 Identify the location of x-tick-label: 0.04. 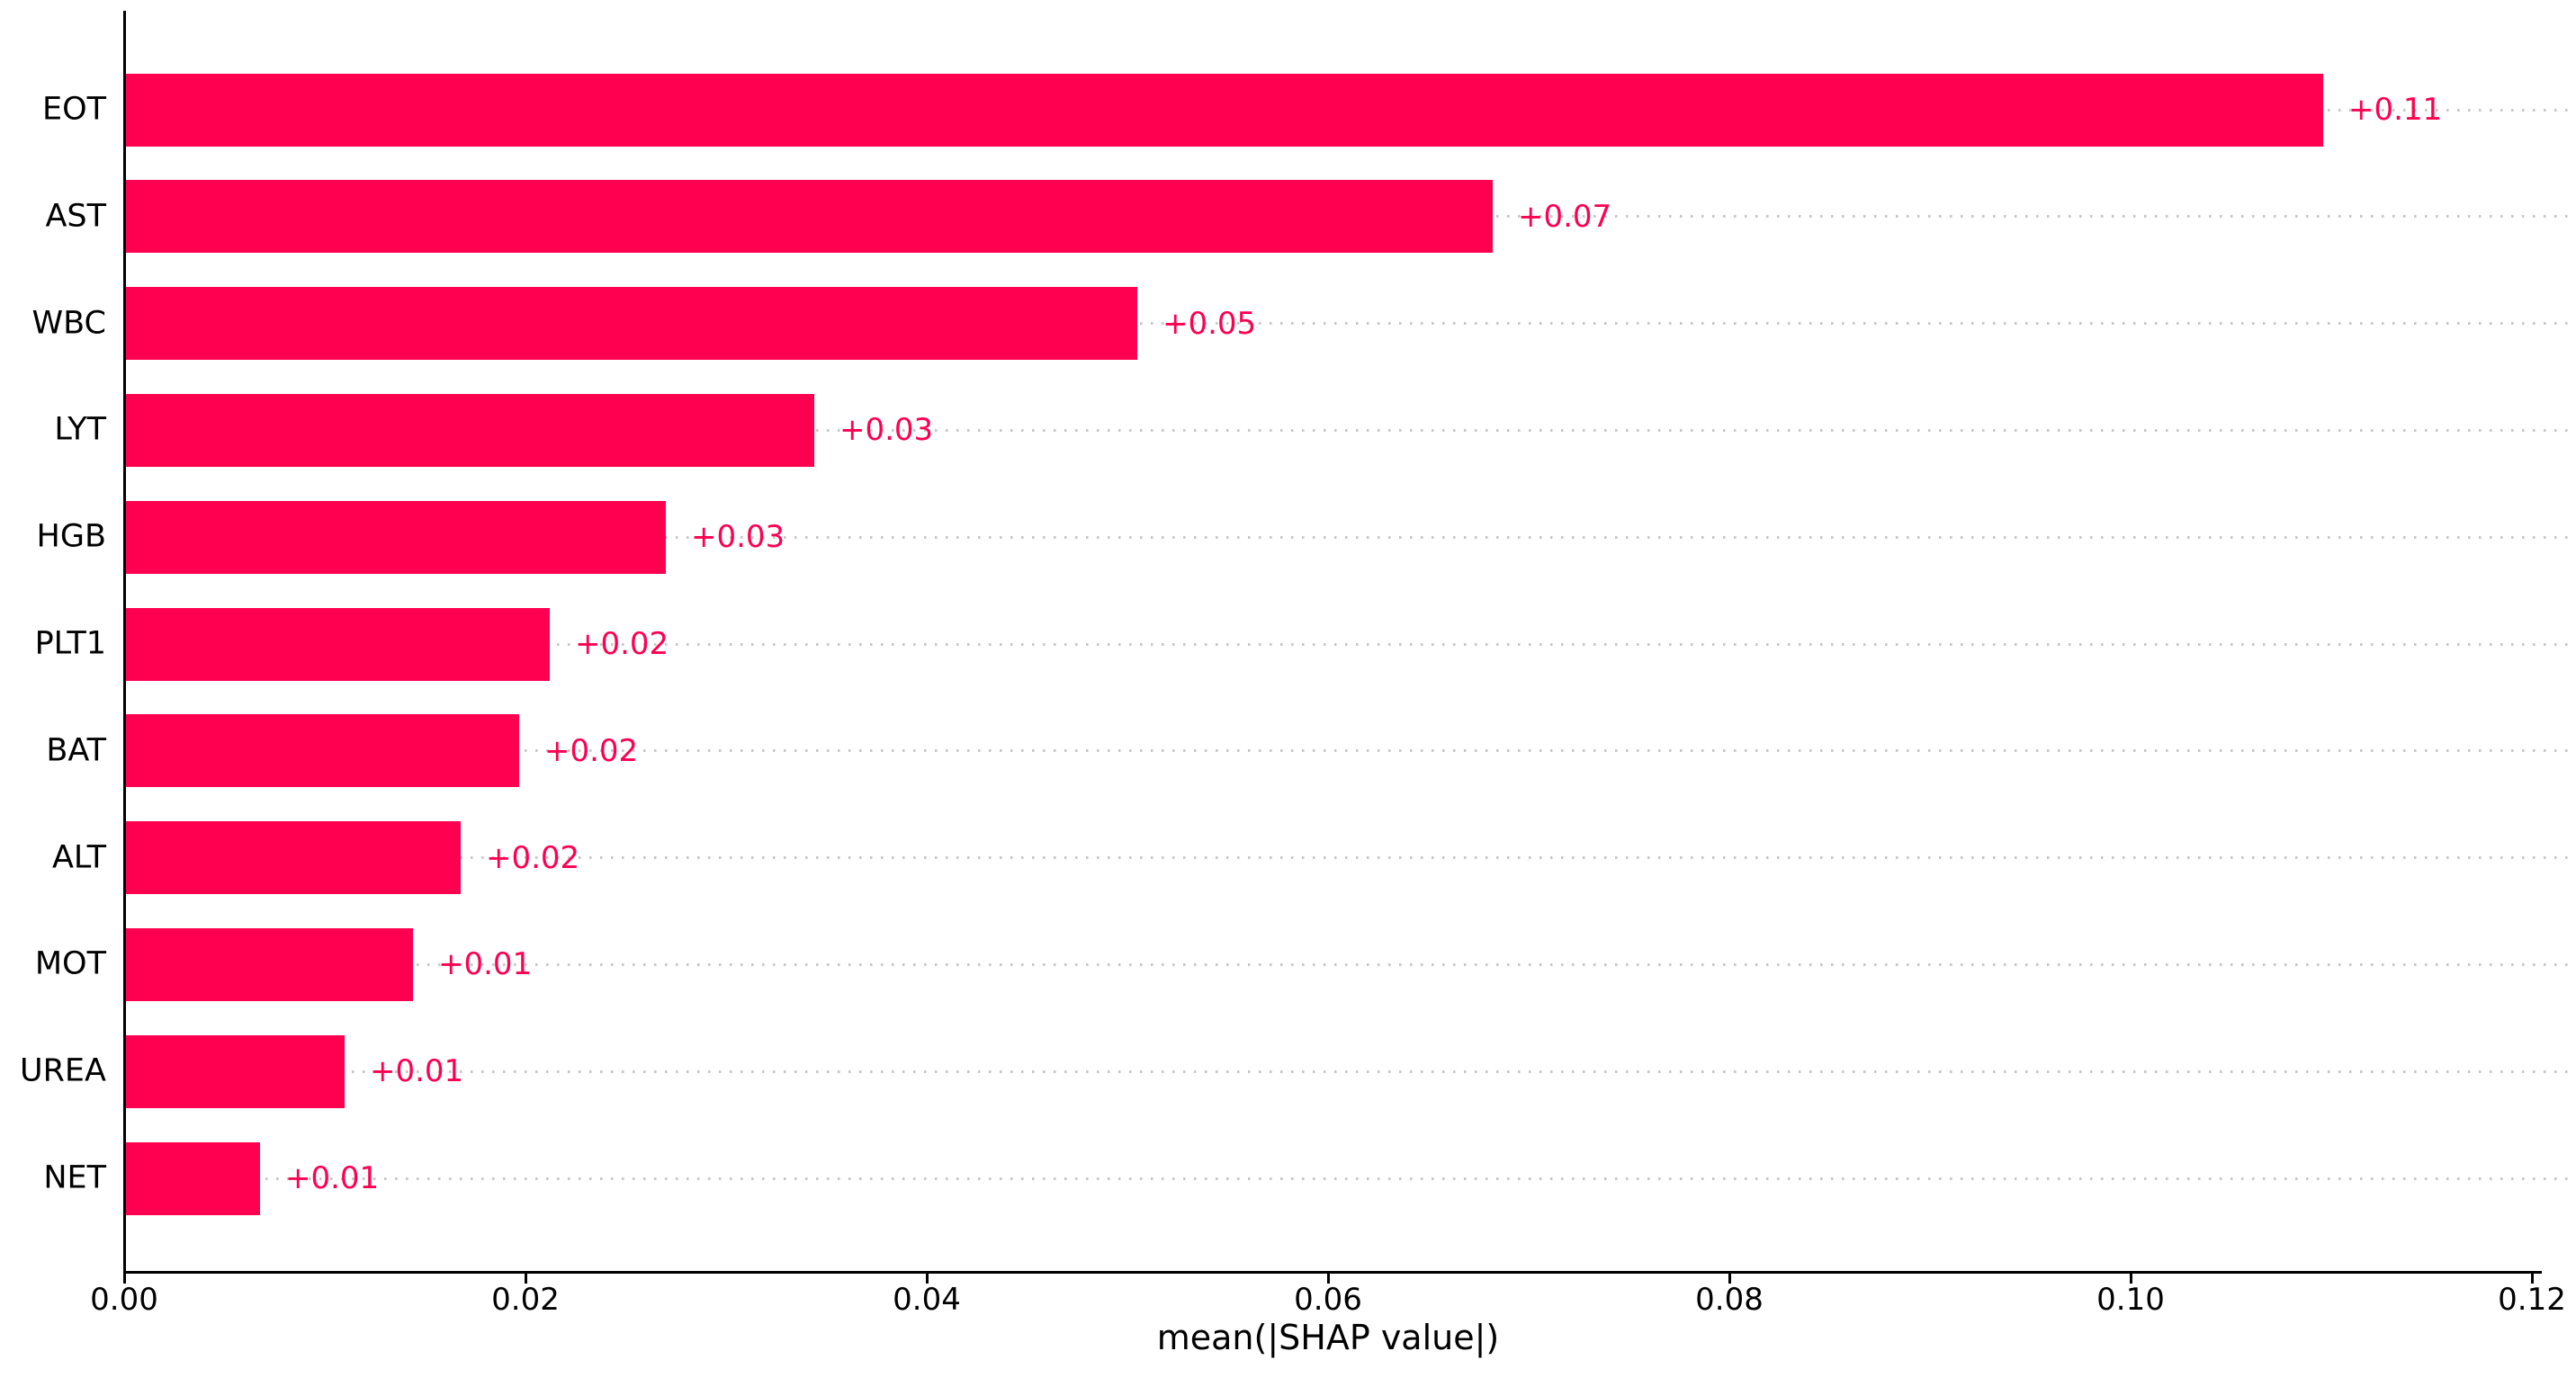
(927, 1300).